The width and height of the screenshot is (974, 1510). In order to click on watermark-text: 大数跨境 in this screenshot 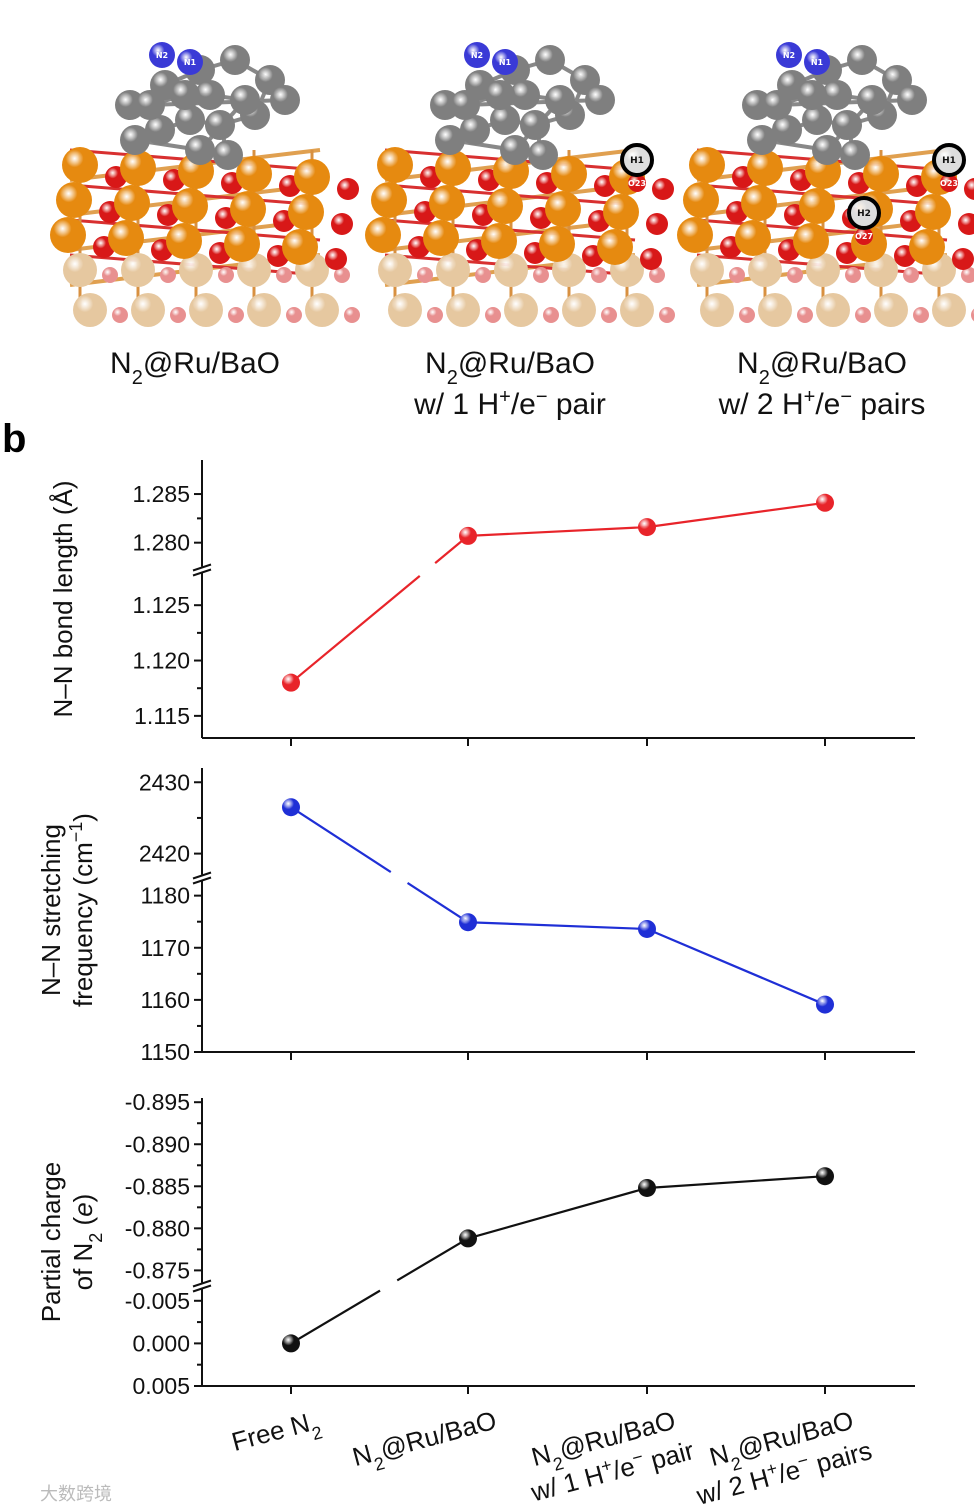, I will do `click(76, 1494)`.